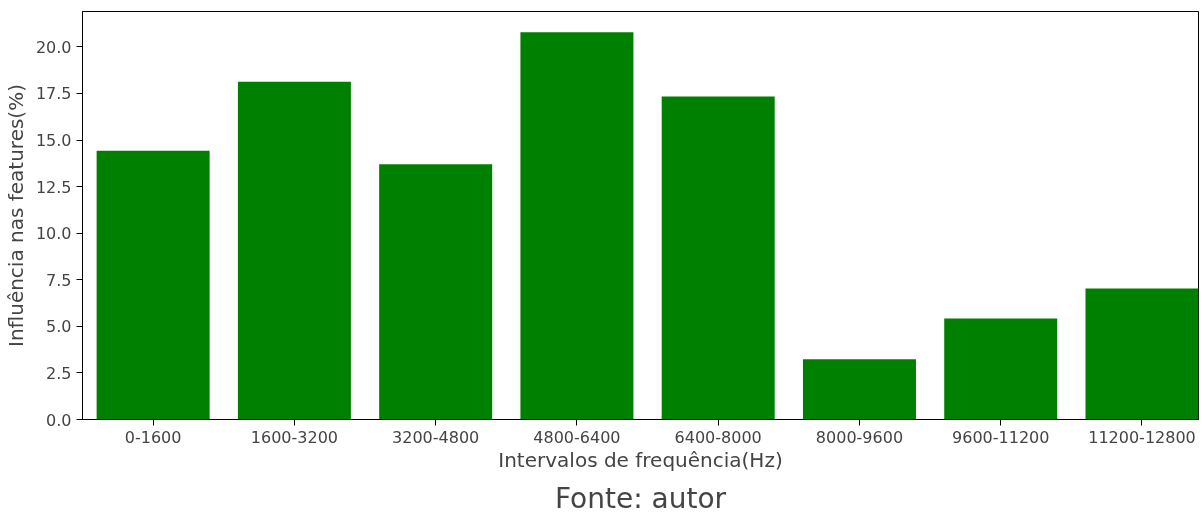 This screenshot has width=1202, height=519. I want to click on x-tick-label: 6400-8000, so click(718, 437).